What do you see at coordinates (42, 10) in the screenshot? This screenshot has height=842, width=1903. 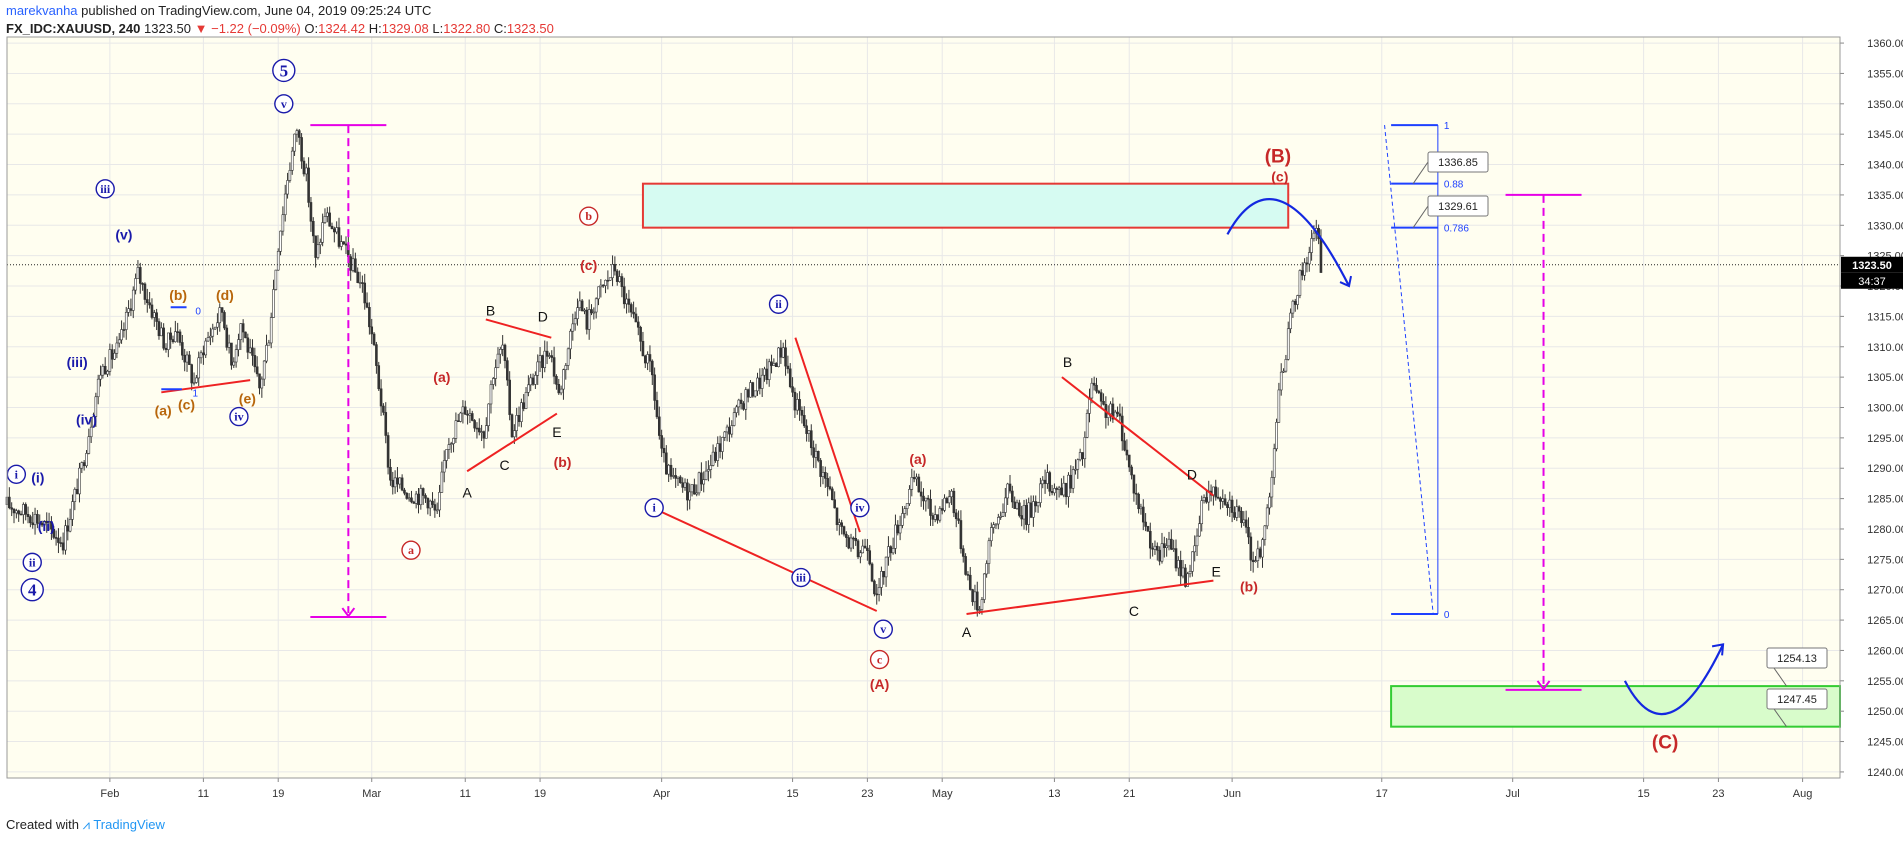 I see `author-link: marekvanha` at bounding box center [42, 10].